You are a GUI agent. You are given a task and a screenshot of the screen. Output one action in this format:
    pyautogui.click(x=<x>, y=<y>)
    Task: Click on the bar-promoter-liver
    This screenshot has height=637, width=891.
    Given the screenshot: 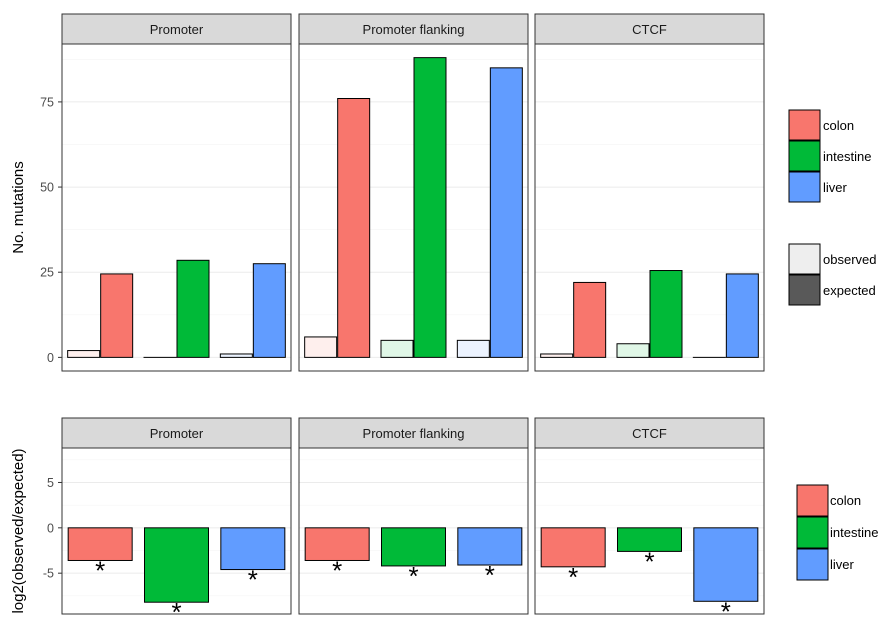 What is the action you would take?
    pyautogui.click(x=253, y=549)
    